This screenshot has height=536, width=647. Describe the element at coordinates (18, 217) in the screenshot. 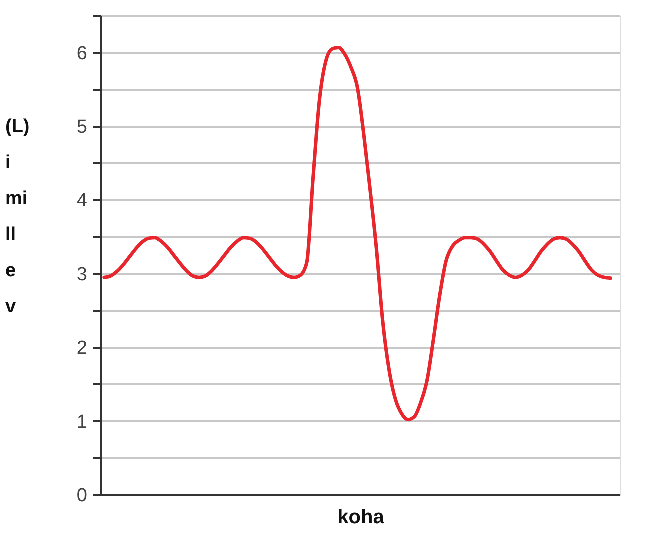

I see `y-axis-title: (L) i mi ll e v` at that location.